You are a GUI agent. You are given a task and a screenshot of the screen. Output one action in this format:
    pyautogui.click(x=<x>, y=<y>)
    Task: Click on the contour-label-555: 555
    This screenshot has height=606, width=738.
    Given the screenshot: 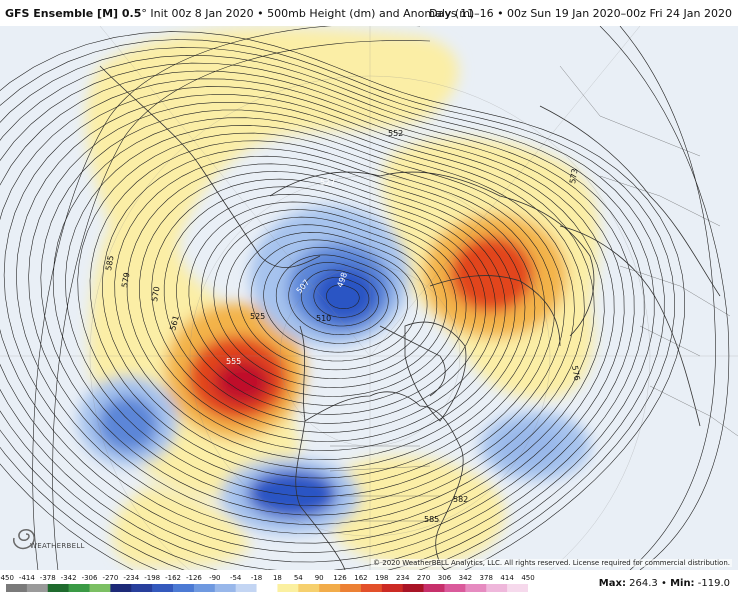 What is the action you would take?
    pyautogui.click(x=233, y=361)
    